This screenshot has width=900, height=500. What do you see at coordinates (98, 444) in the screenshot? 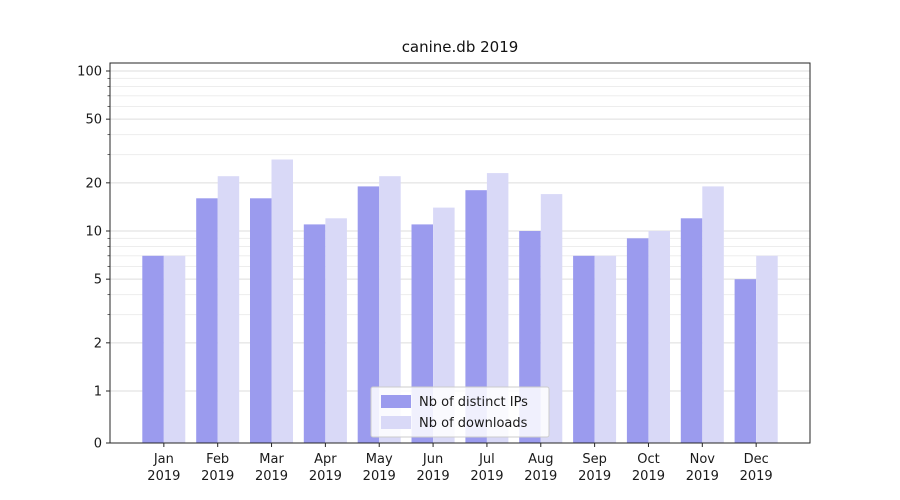
I see `y-tick-label: 0` at bounding box center [98, 444].